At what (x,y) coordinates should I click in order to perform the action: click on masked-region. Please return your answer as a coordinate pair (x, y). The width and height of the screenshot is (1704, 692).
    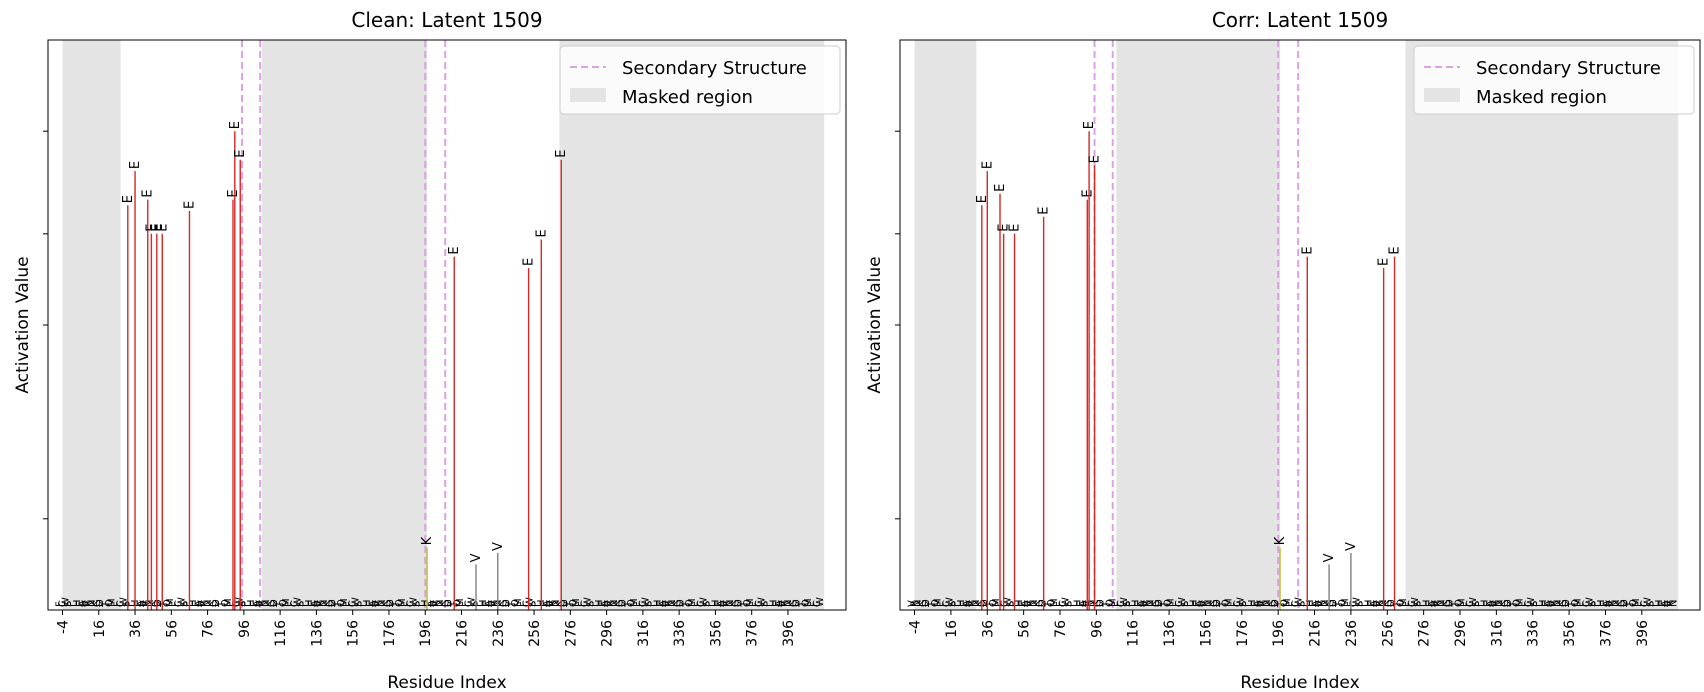
    Looking at the image, I should click on (345, 325).